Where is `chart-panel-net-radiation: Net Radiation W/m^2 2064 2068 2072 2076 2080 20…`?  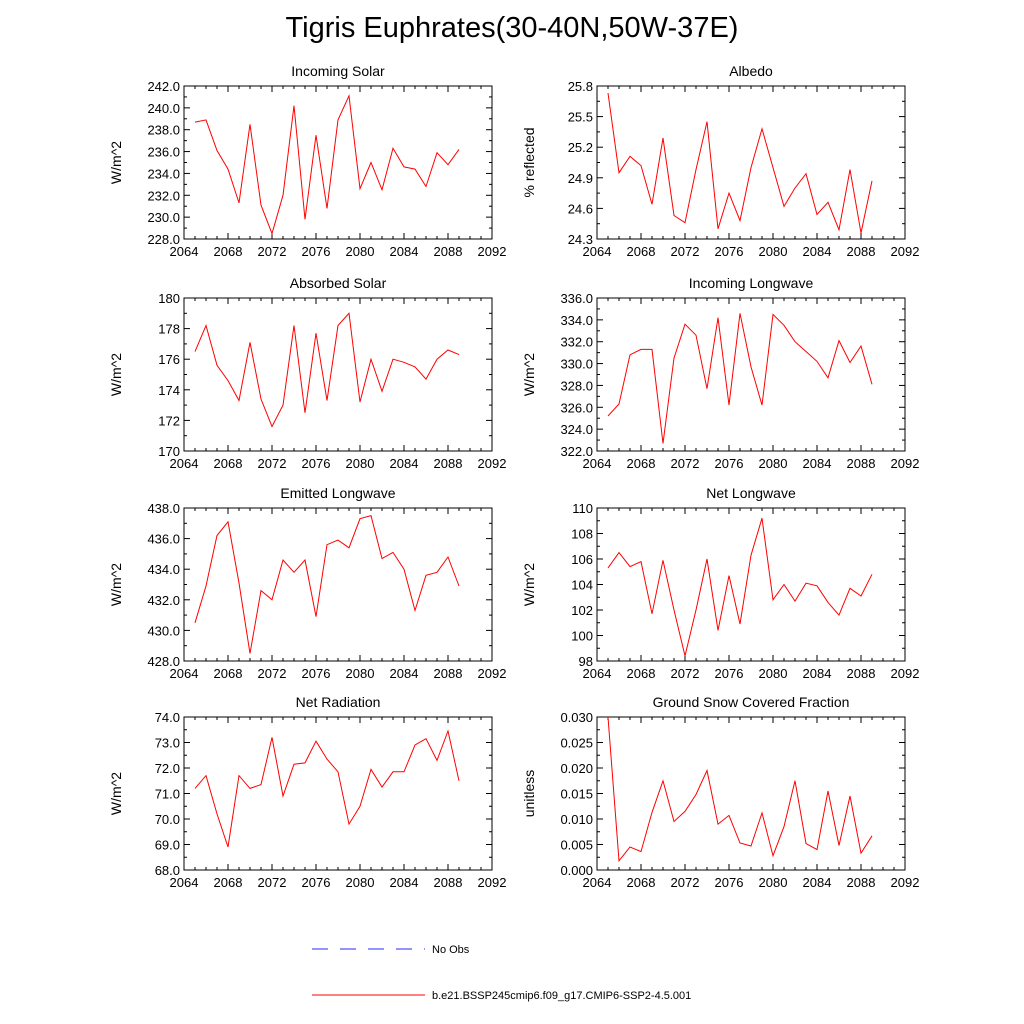
chart-panel-net-radiation: Net Radiation W/m^2 2064 2068 2072 2076 2080 20… is located at coordinates (307, 792).